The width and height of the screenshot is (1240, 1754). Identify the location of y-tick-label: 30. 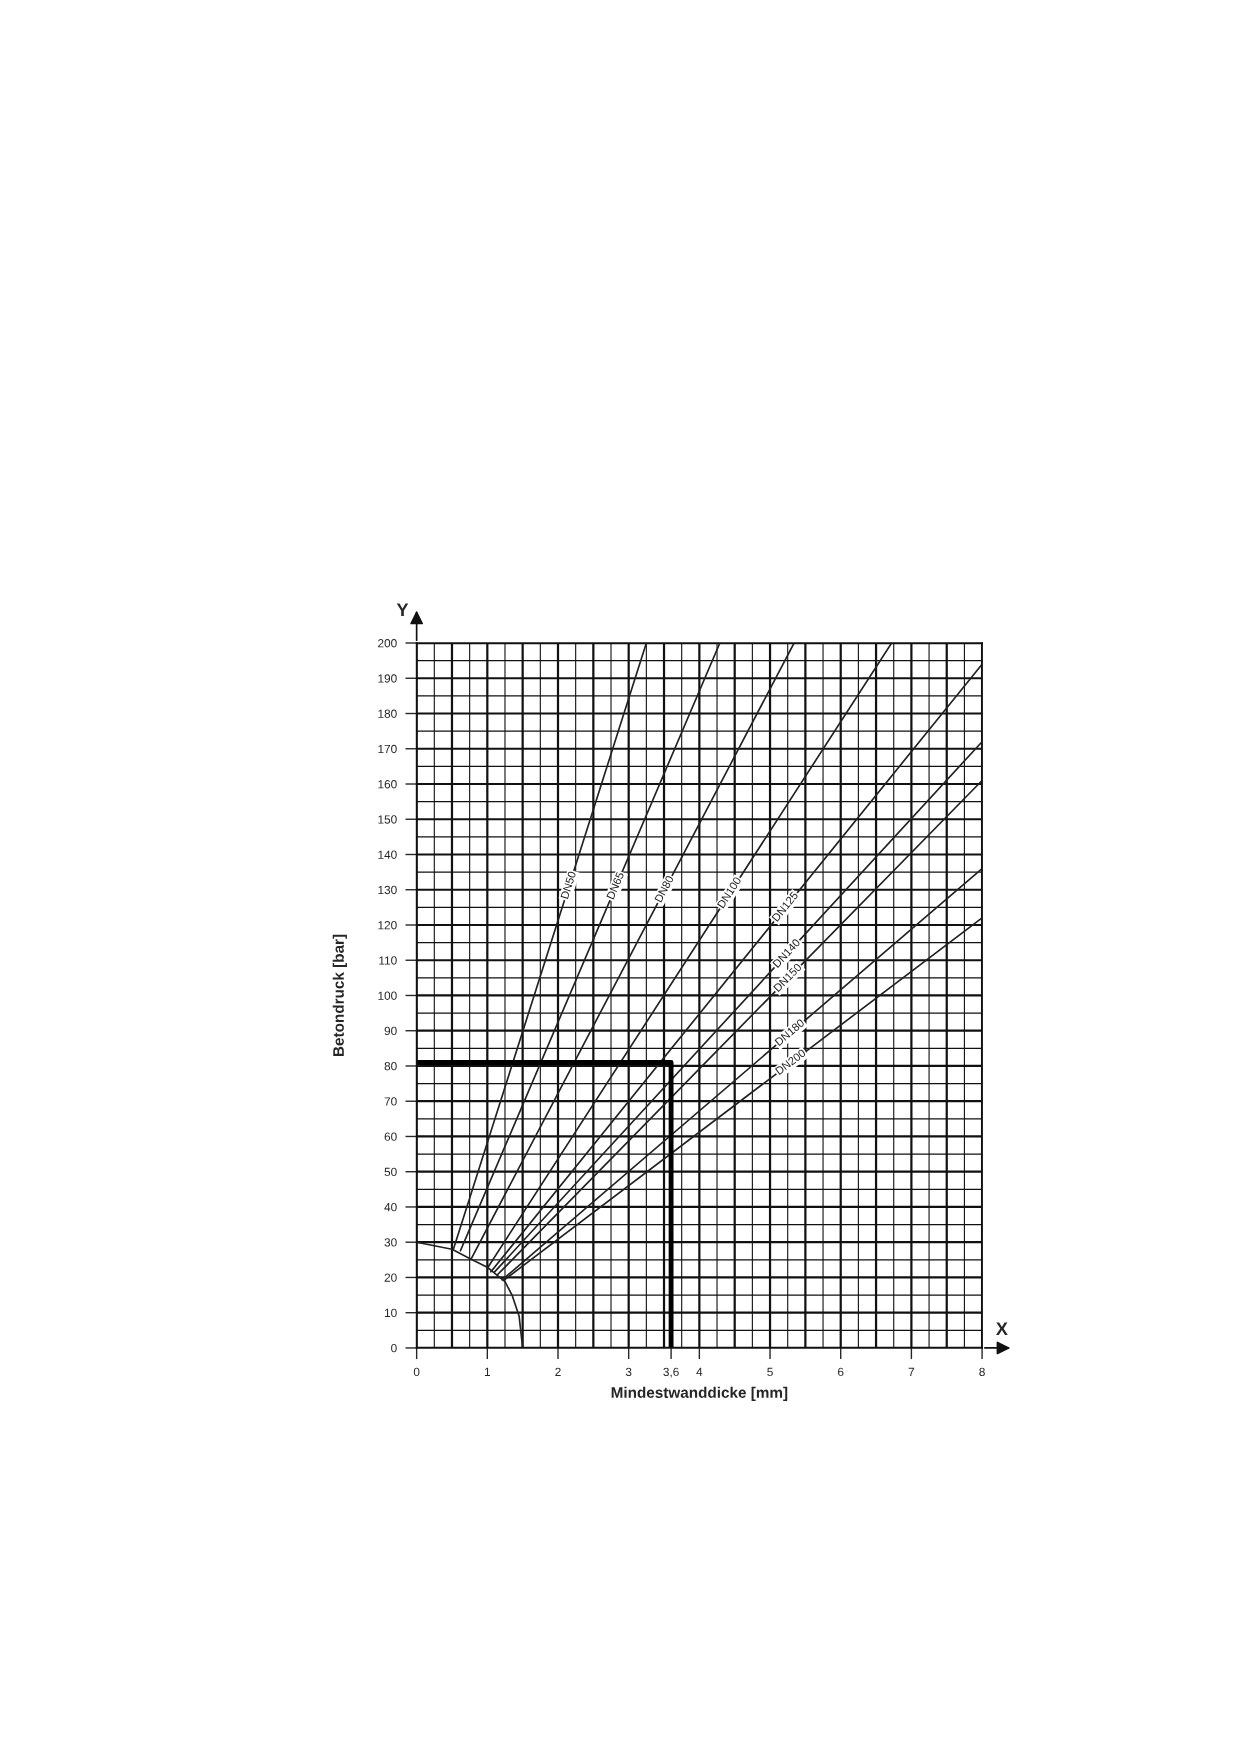
(390, 1242).